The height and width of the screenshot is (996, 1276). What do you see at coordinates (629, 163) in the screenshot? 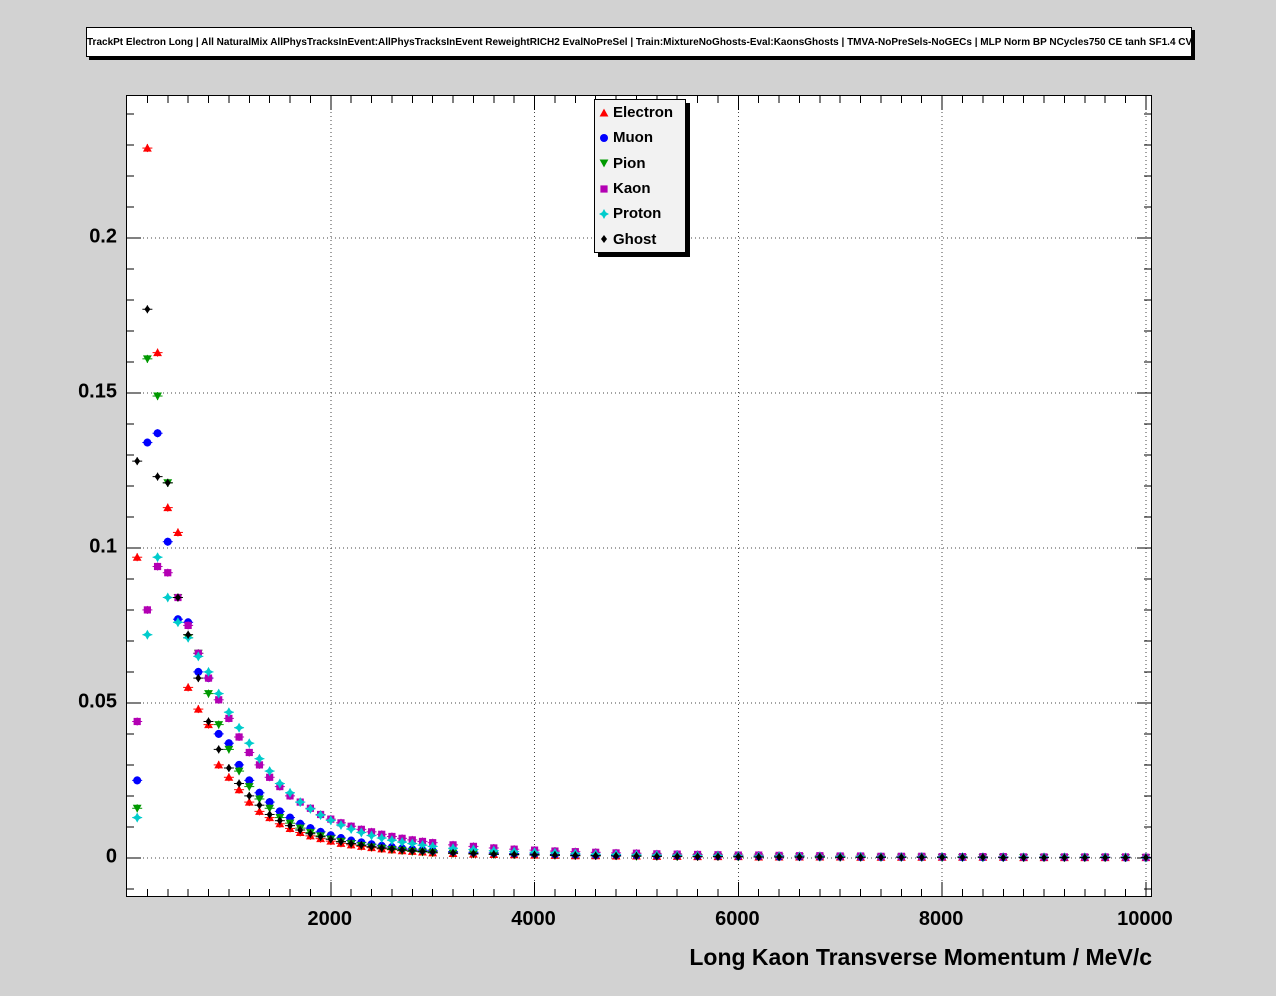
I see `legend-label: Pion` at bounding box center [629, 163].